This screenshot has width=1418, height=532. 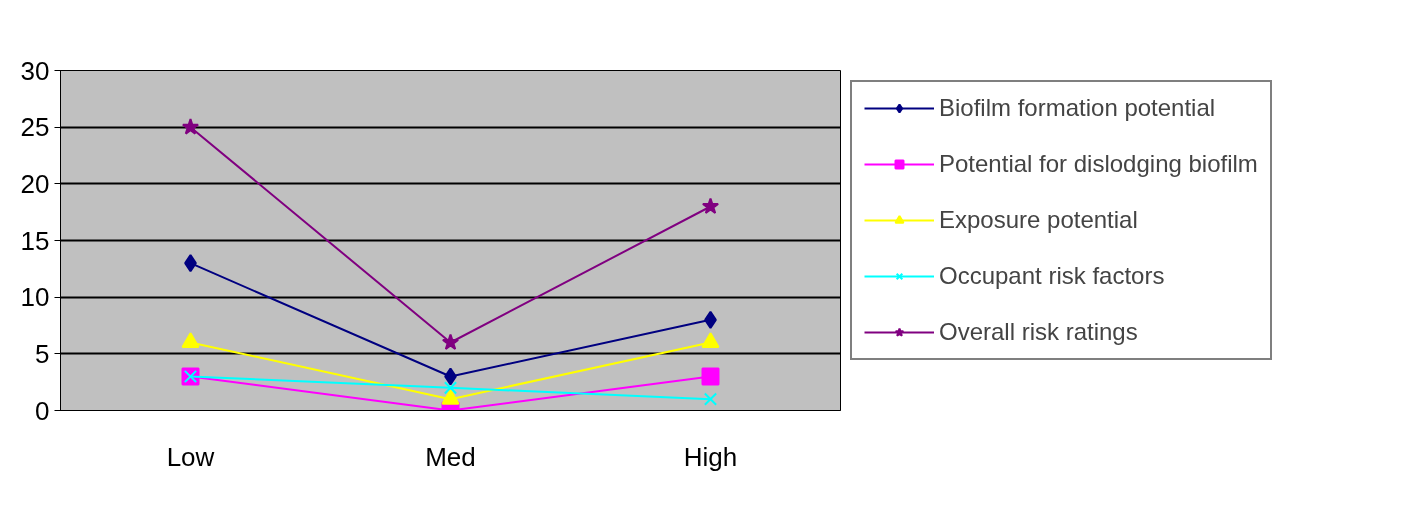 What do you see at coordinates (35, 297) in the screenshot?
I see `y-tick-label: 10` at bounding box center [35, 297].